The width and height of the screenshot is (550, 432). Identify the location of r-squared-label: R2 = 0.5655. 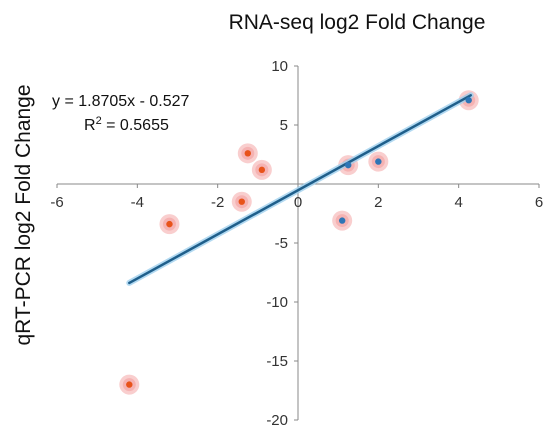
(126, 124).